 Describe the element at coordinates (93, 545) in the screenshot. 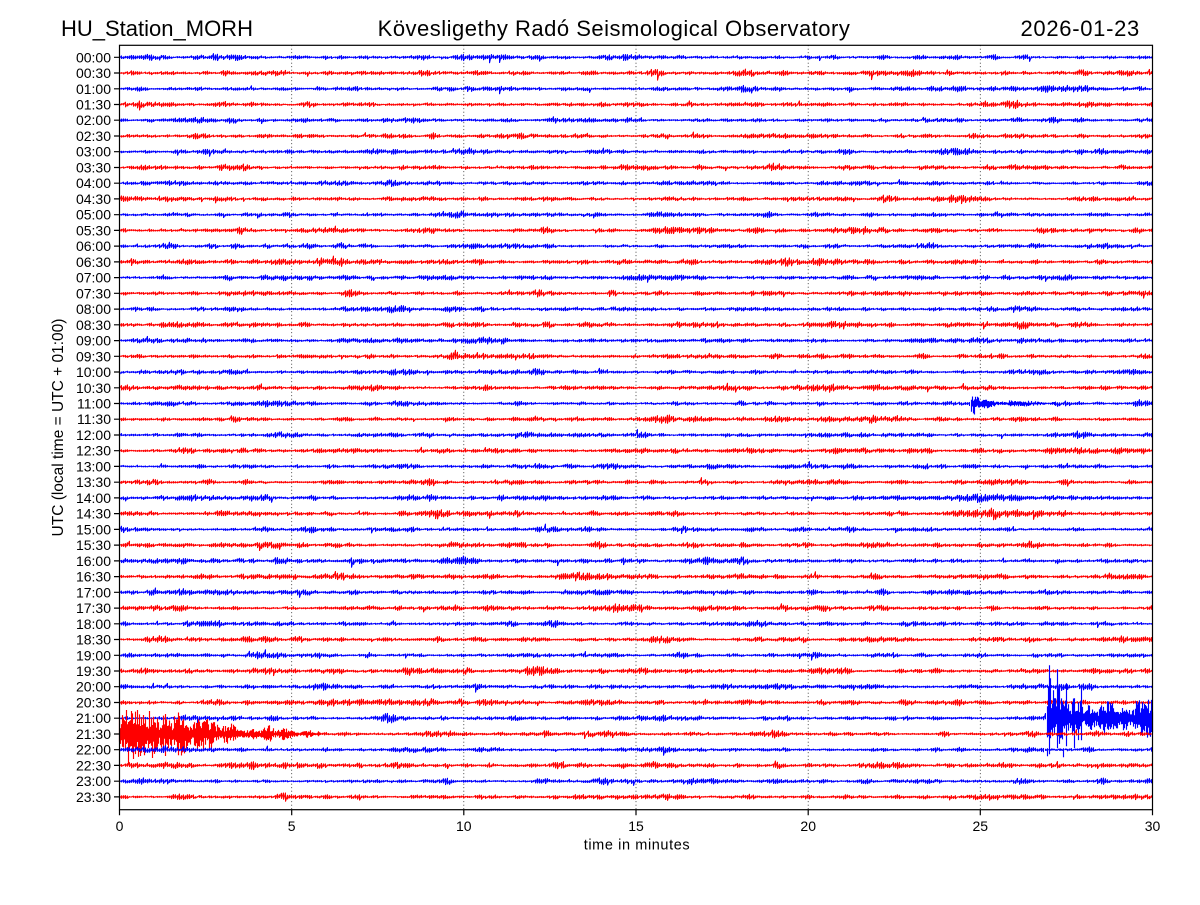

I see `svg-text: 15:30` at that location.